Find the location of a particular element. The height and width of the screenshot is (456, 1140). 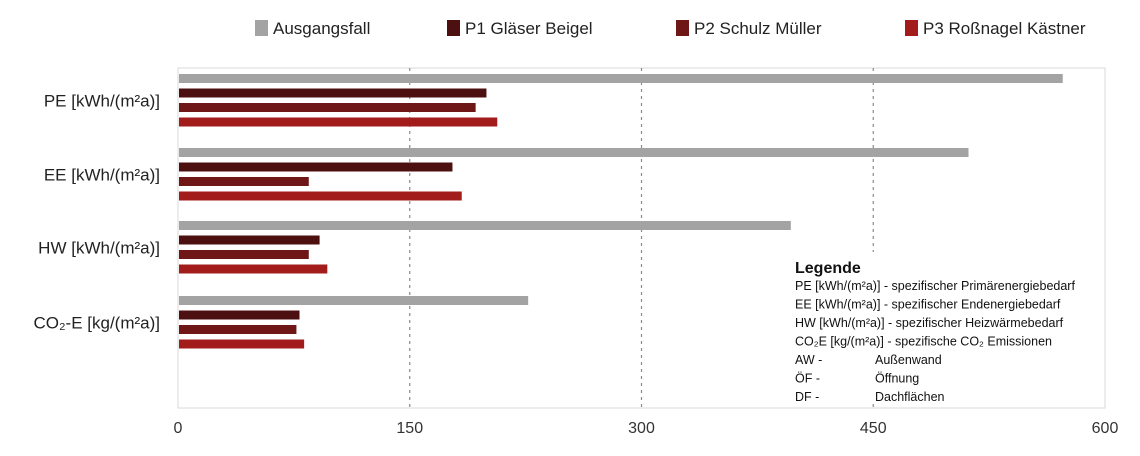

category-label: PE [kWh/(m²a)] is located at coordinates (102, 100).